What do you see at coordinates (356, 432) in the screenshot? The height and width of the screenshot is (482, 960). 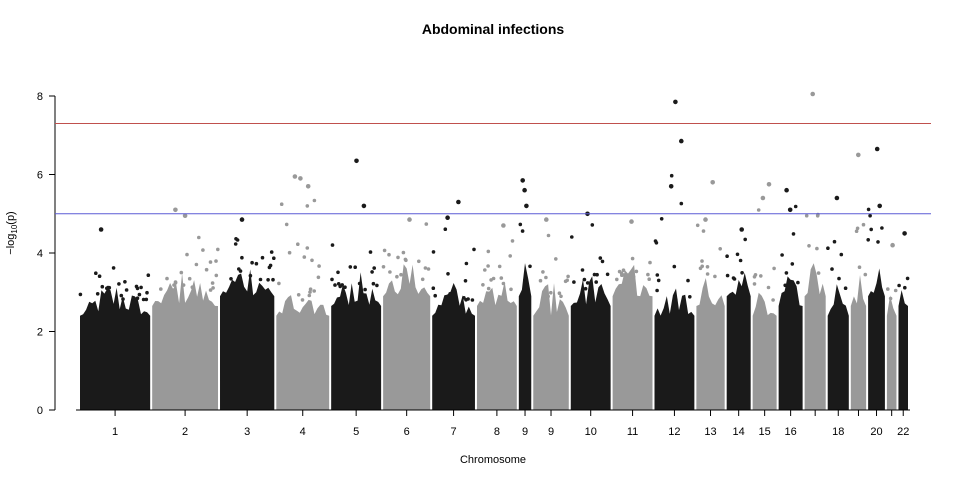 I see `x-tick-label: 5` at bounding box center [356, 432].